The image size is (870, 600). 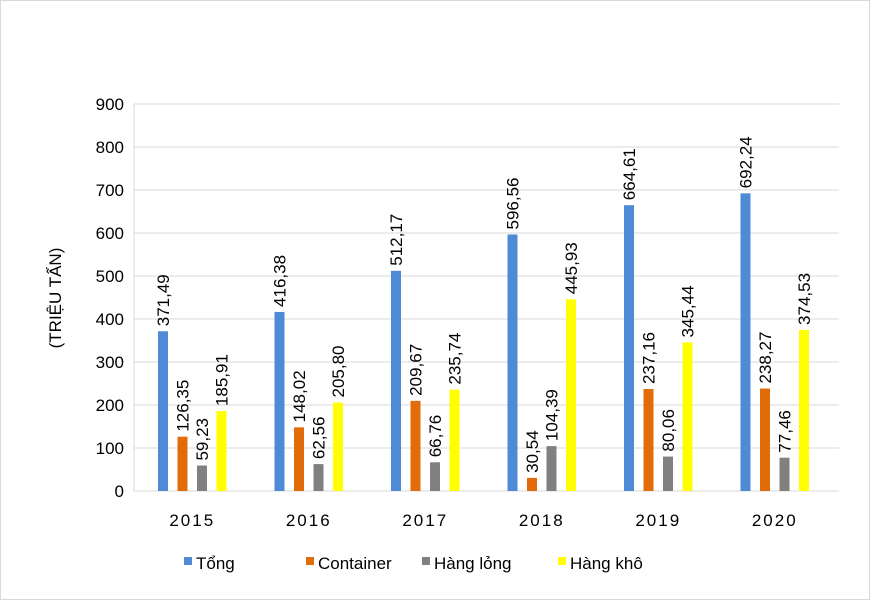 What do you see at coordinates (455, 359) in the screenshot?
I see `data-label: 235,74` at bounding box center [455, 359].